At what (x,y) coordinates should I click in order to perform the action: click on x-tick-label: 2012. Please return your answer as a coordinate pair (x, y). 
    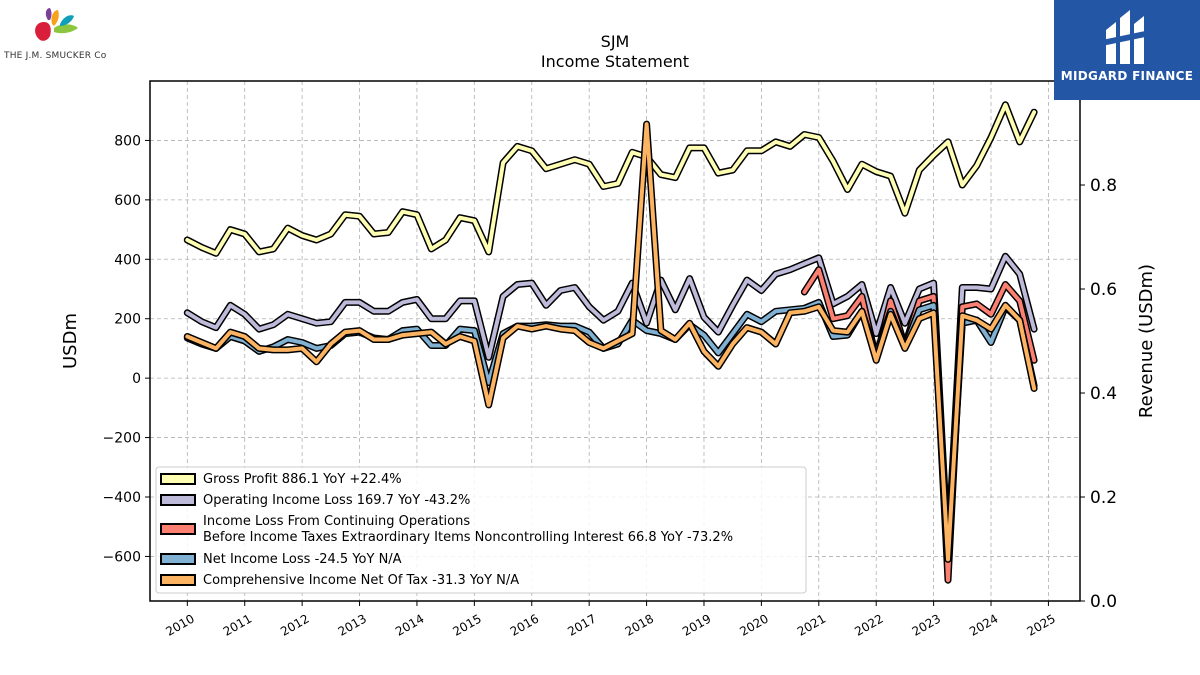
    Looking at the image, I should click on (294, 624).